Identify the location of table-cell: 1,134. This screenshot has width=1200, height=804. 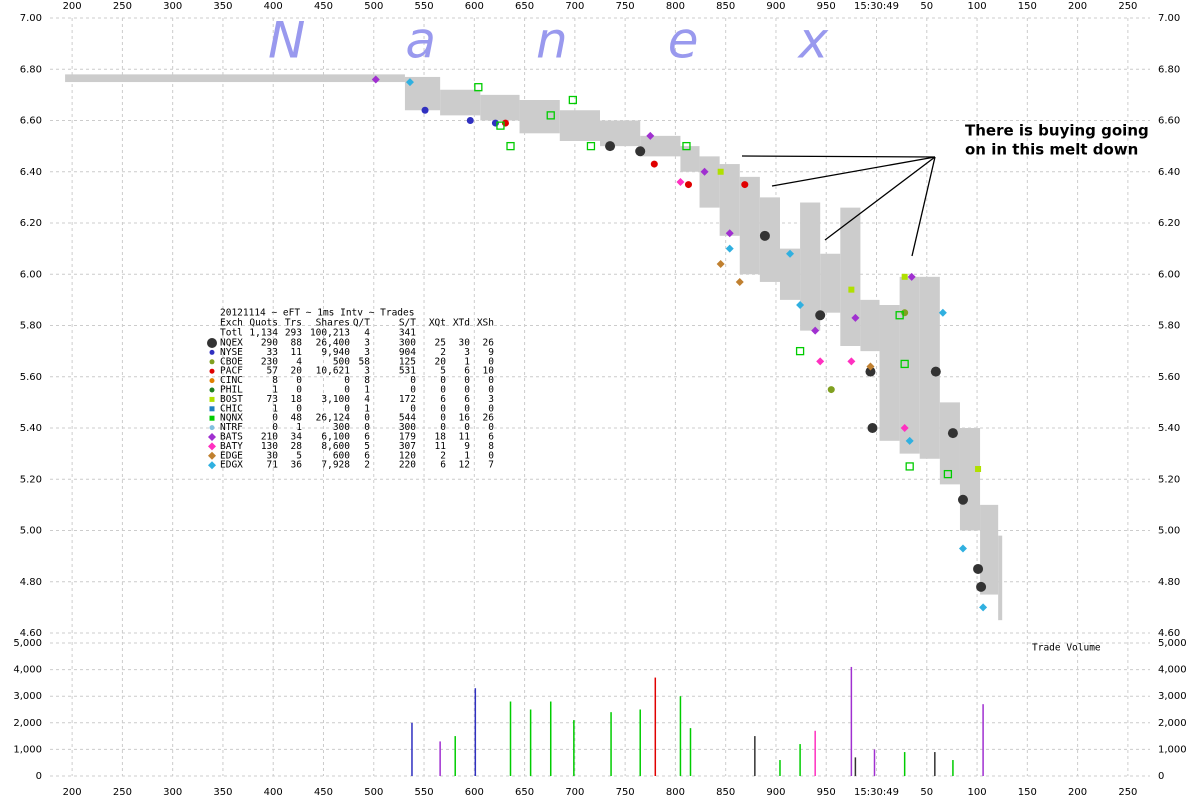
(263, 333).